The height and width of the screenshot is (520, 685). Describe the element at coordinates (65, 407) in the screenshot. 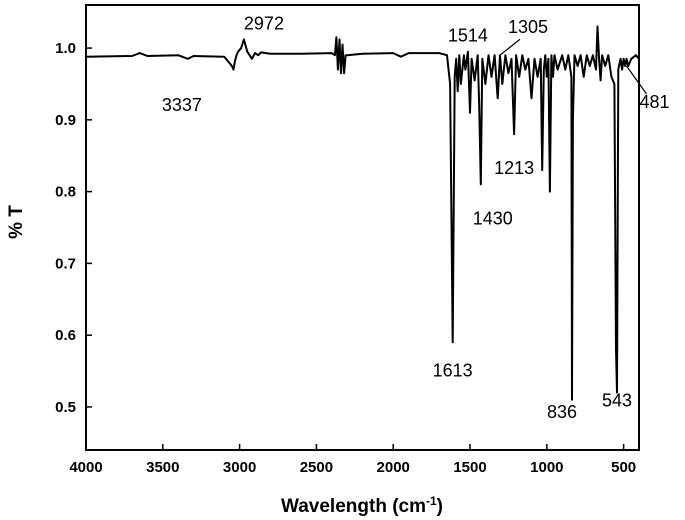

I see `y-tick-label: 0.5` at that location.